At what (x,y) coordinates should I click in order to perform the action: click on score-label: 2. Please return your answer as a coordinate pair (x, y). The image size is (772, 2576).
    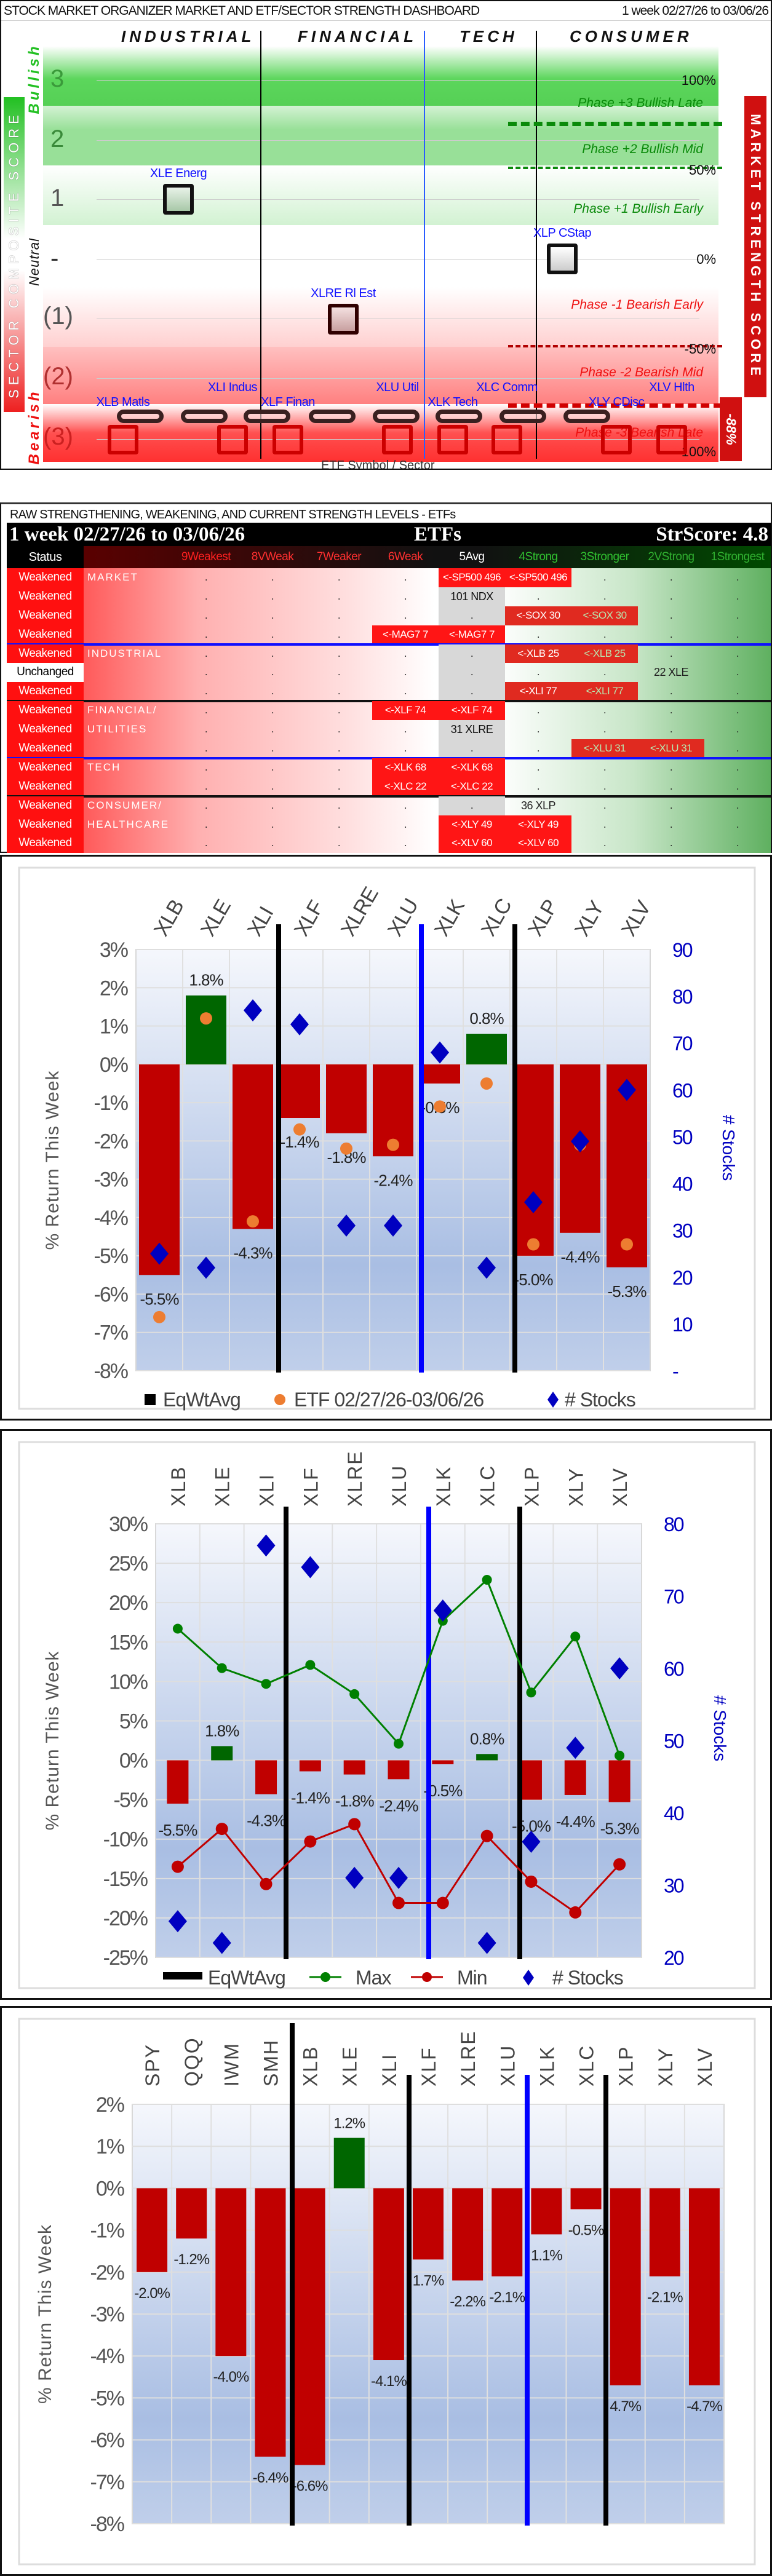
    Looking at the image, I should click on (58, 139).